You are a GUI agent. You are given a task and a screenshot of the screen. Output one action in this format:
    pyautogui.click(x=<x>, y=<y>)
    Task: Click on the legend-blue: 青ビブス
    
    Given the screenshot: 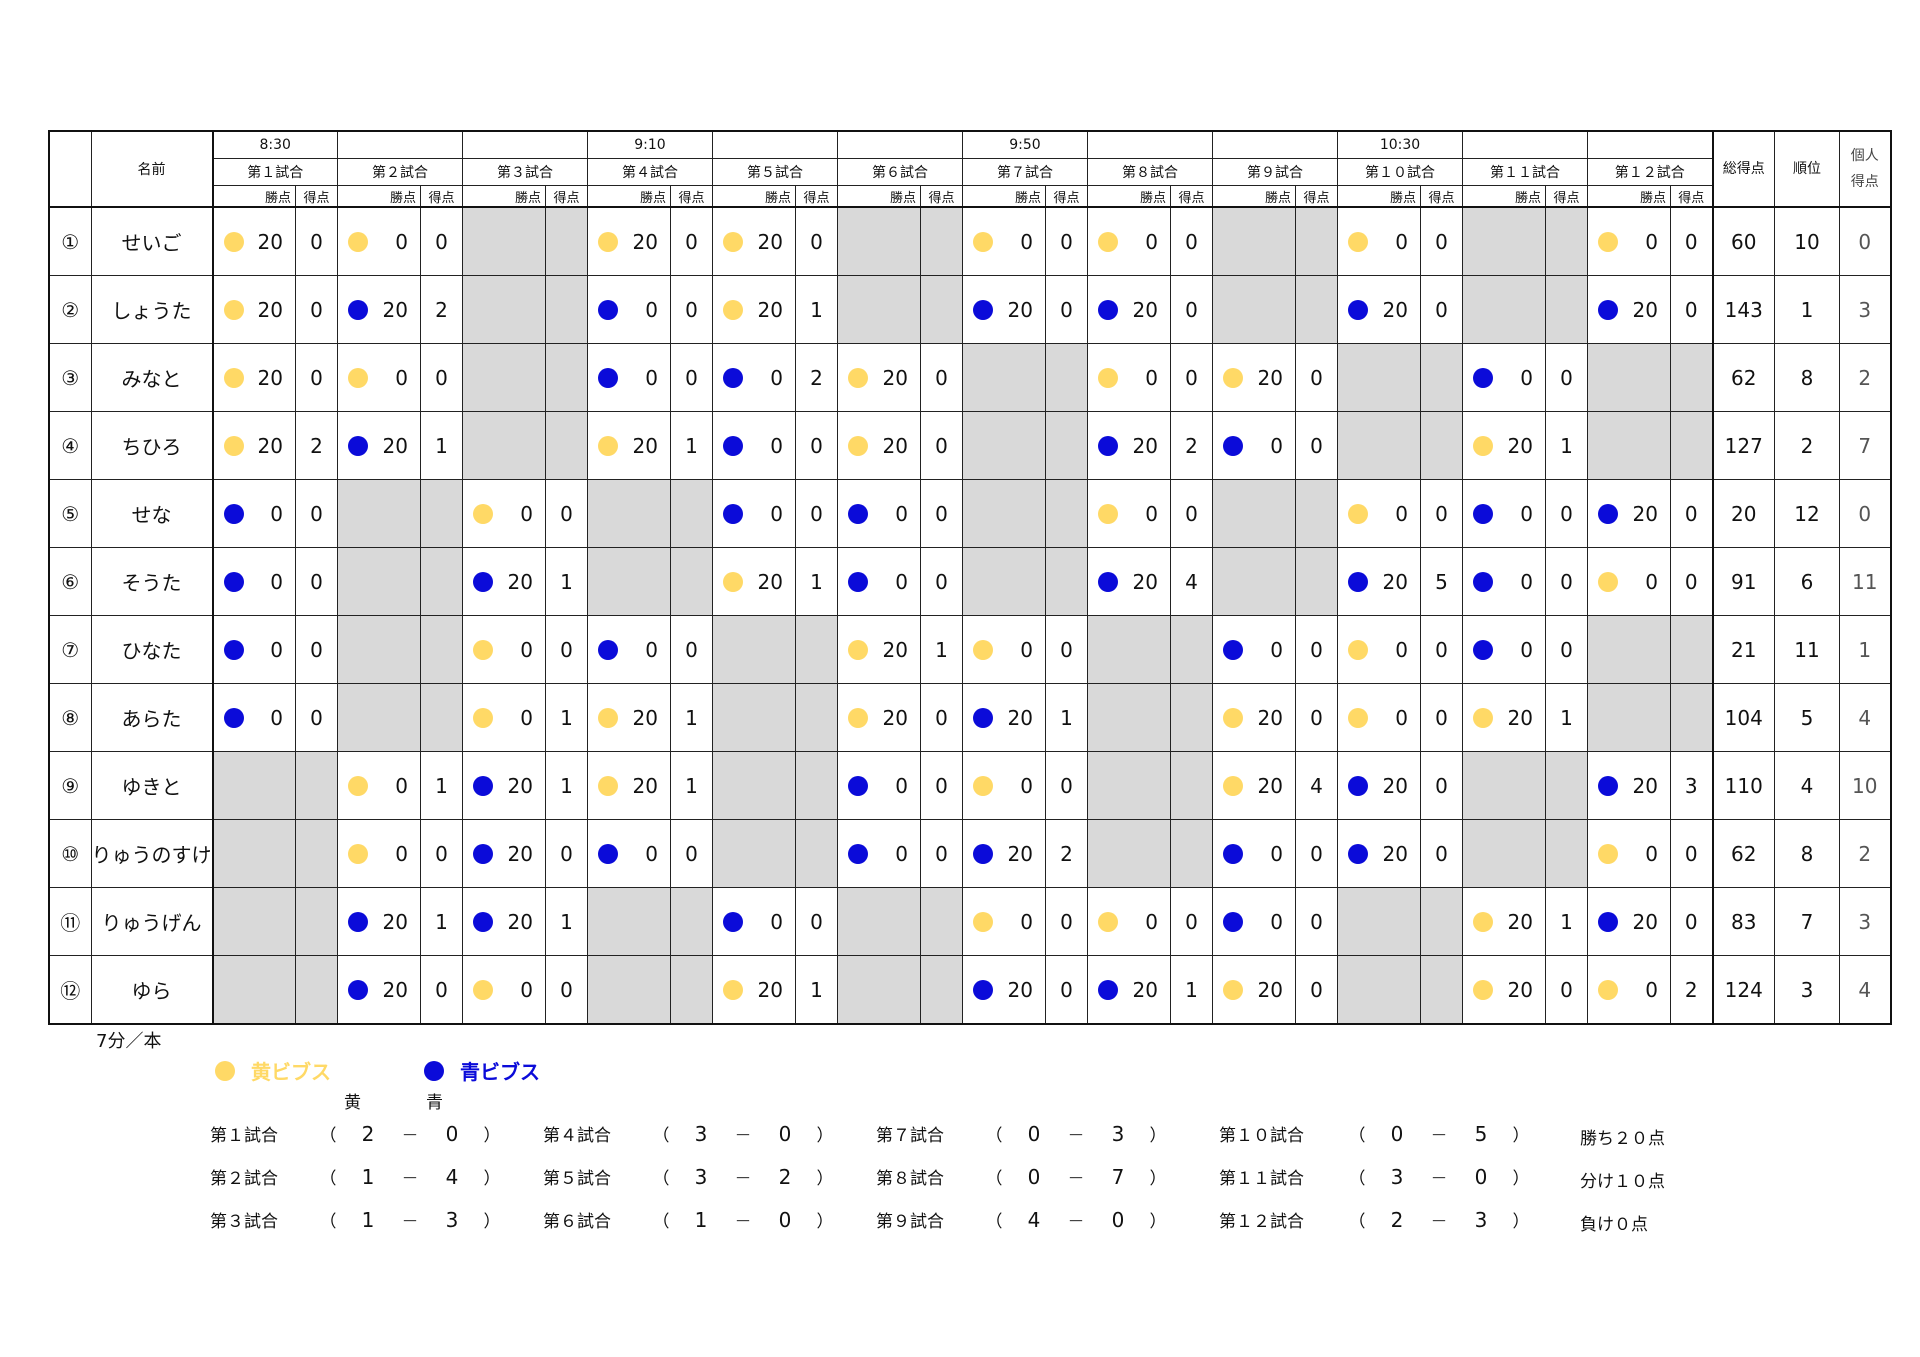 What is the action you would take?
    pyautogui.click(x=482, y=1070)
    